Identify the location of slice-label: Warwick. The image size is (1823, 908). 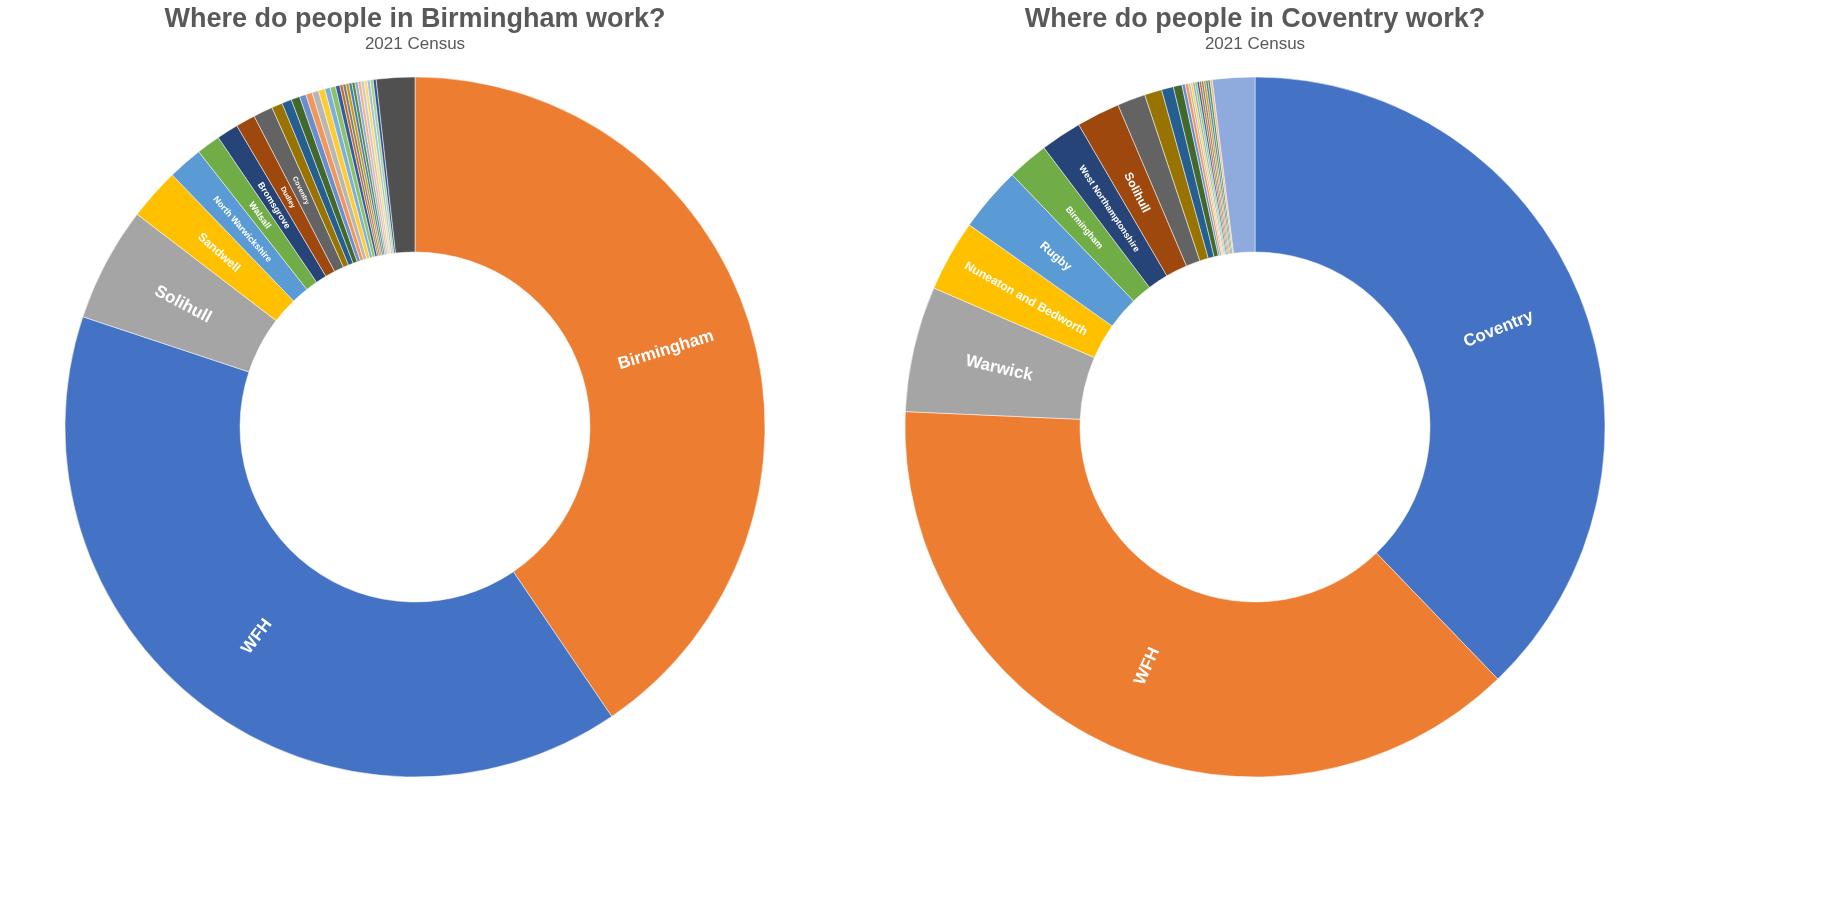
(999, 367).